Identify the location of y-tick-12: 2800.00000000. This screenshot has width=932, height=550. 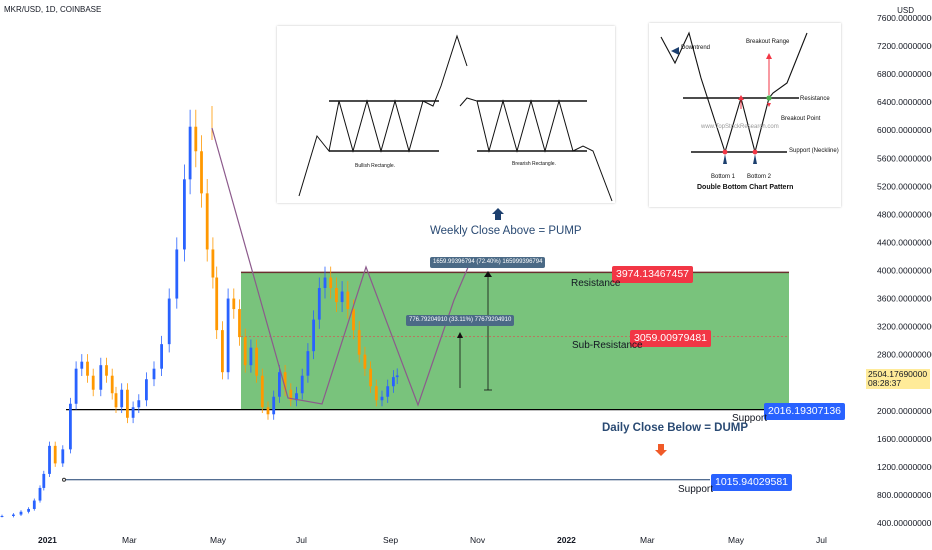
(904, 355).